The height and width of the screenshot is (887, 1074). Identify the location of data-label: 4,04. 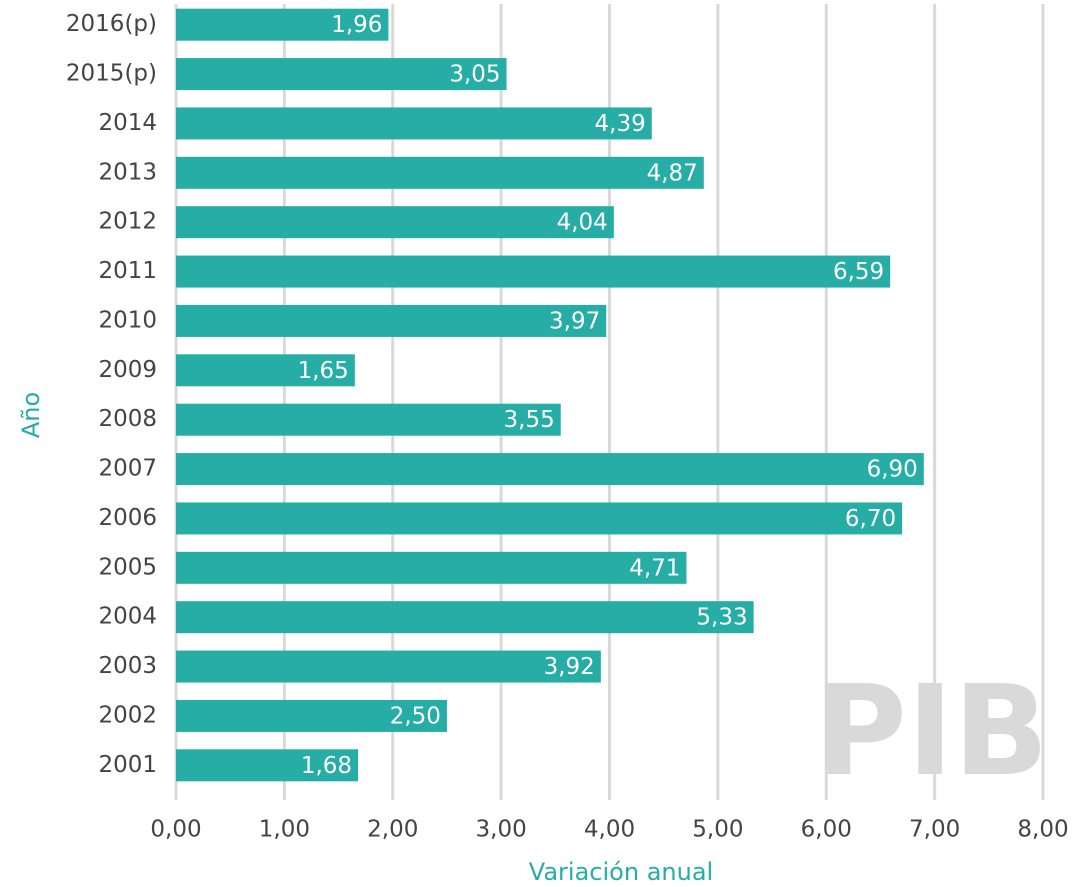
(582, 223).